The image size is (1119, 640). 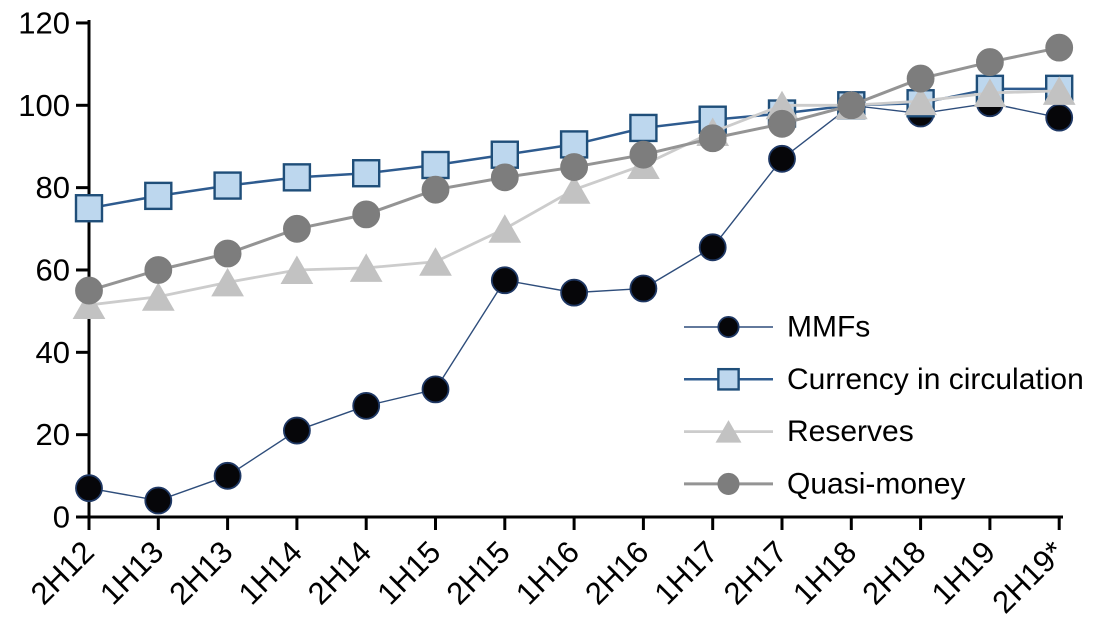 What do you see at coordinates (61, 517) in the screenshot?
I see `y-axis-tick-label: 0` at bounding box center [61, 517].